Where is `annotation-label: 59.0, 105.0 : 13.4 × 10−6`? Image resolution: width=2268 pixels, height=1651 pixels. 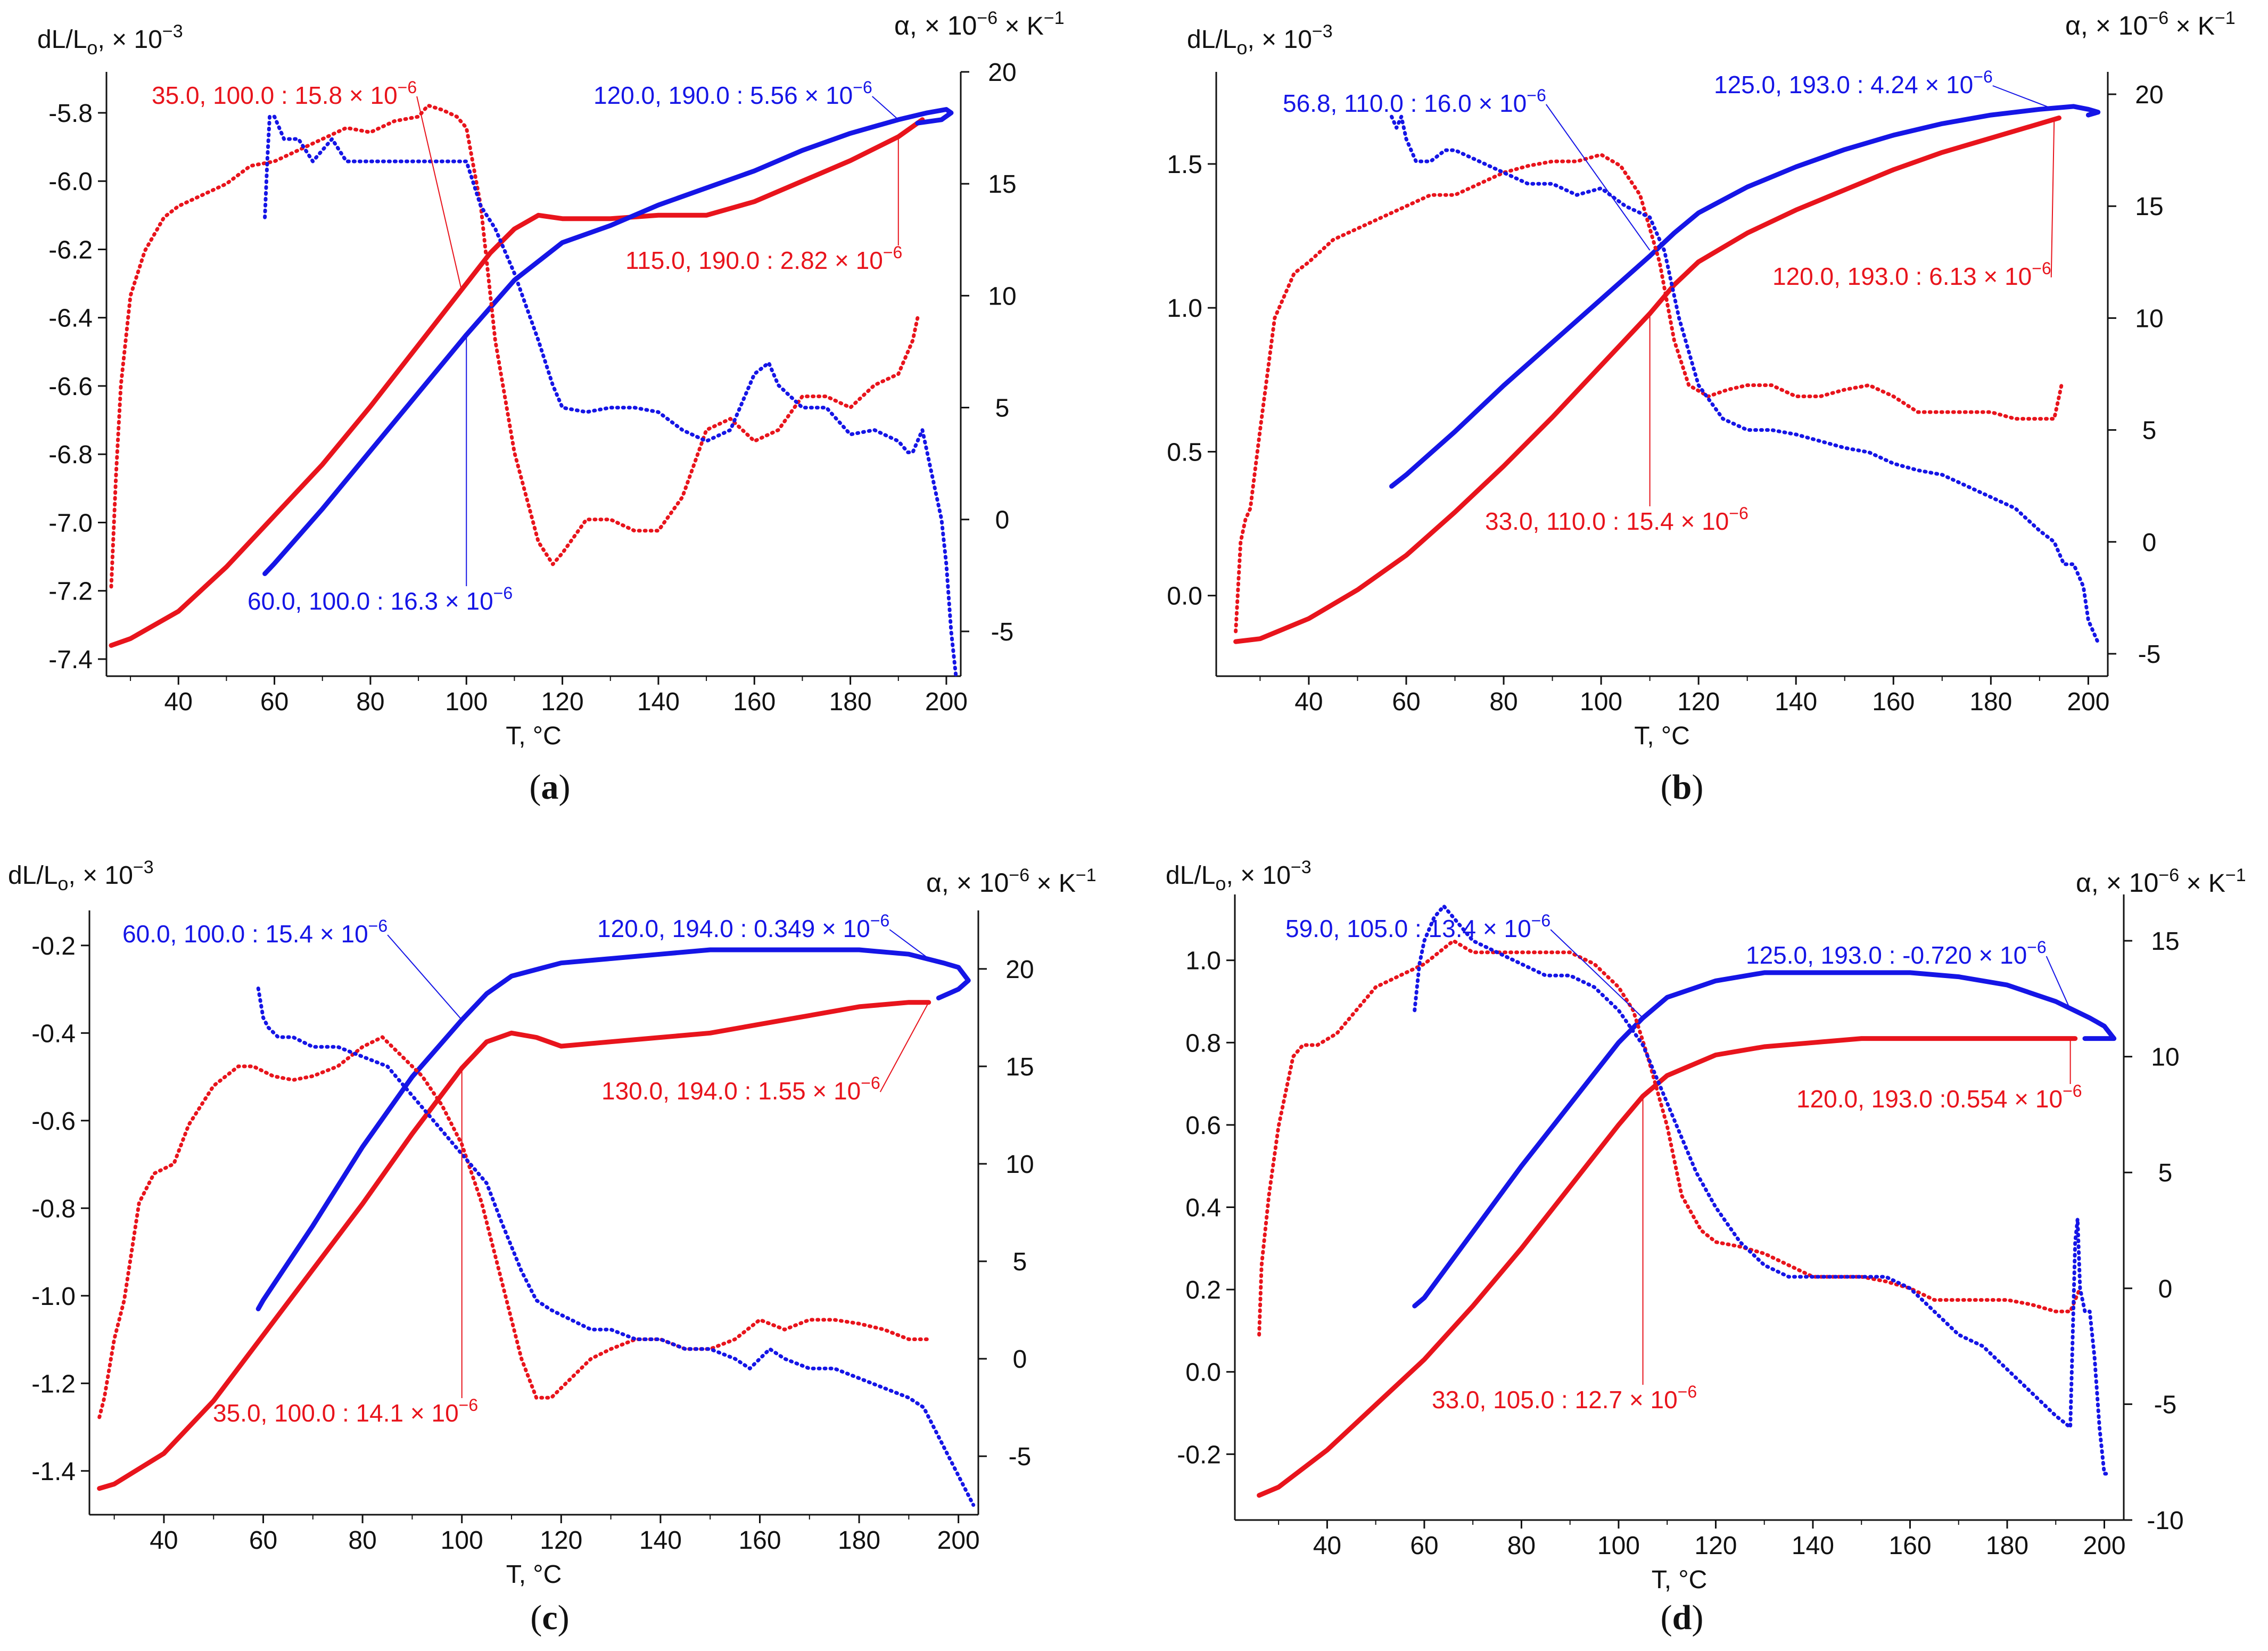
annotation-label: 59.0, 105.0 : 13.4 × 10−6 is located at coordinates (1418, 926).